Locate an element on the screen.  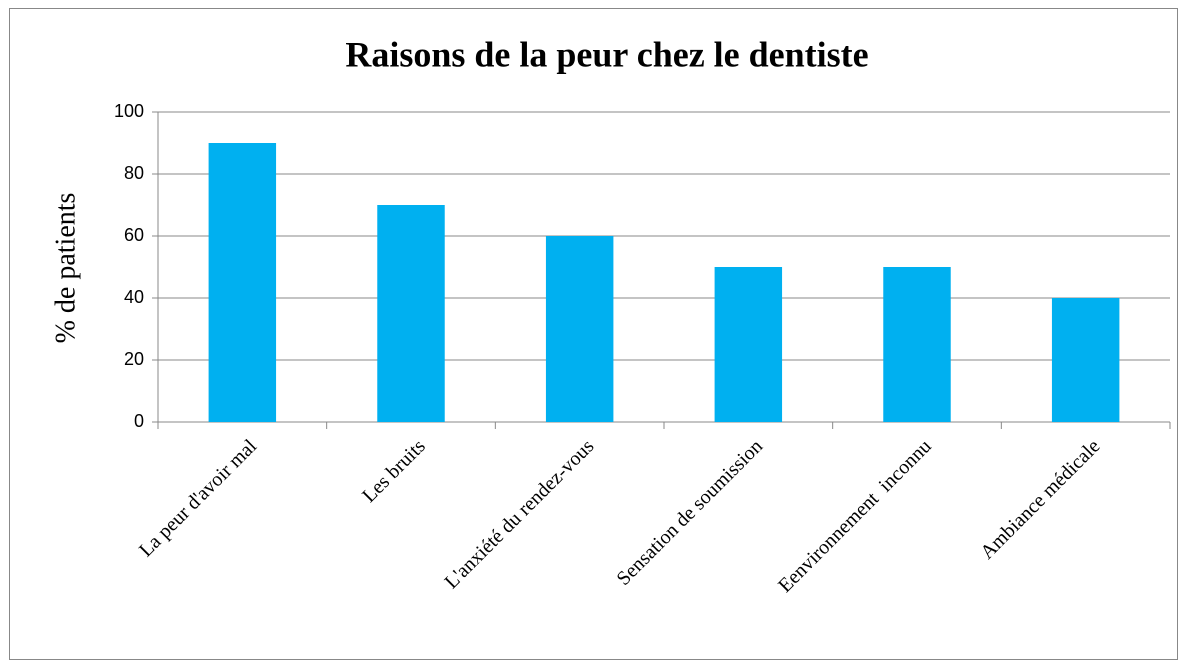
y-tick-label: 0 is located at coordinates (139, 421).